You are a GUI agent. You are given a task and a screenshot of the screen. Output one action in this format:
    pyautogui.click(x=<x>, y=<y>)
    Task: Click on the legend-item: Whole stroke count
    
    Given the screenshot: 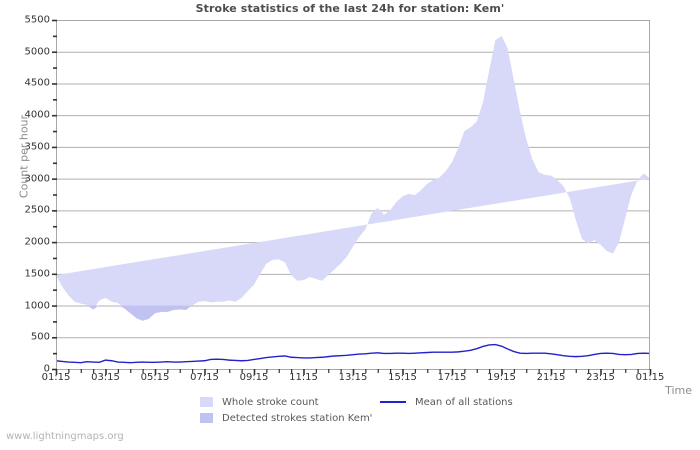 What is the action you would take?
    pyautogui.click(x=286, y=402)
    